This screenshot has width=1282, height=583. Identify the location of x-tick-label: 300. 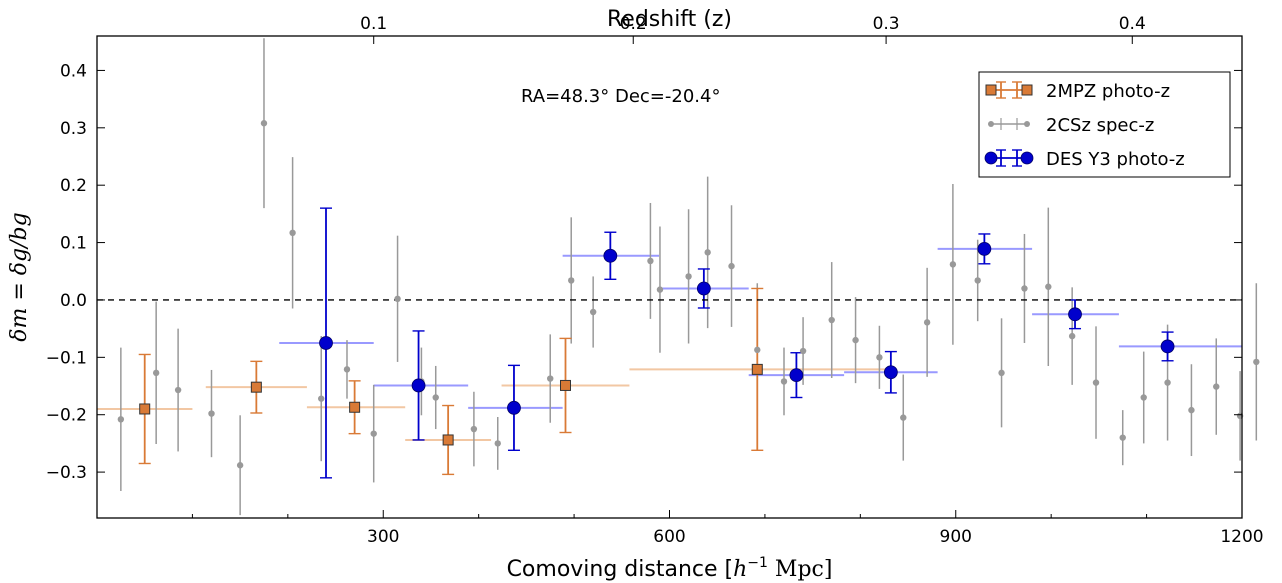
(383, 537).